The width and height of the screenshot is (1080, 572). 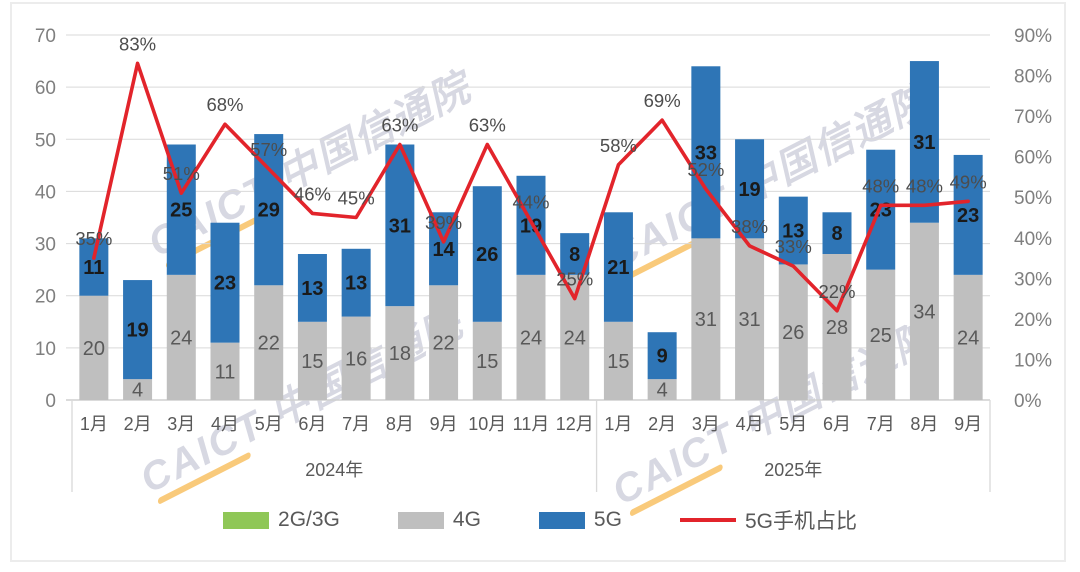 What do you see at coordinates (444, 424) in the screenshot?
I see `month-tick-label: 9月` at bounding box center [444, 424].